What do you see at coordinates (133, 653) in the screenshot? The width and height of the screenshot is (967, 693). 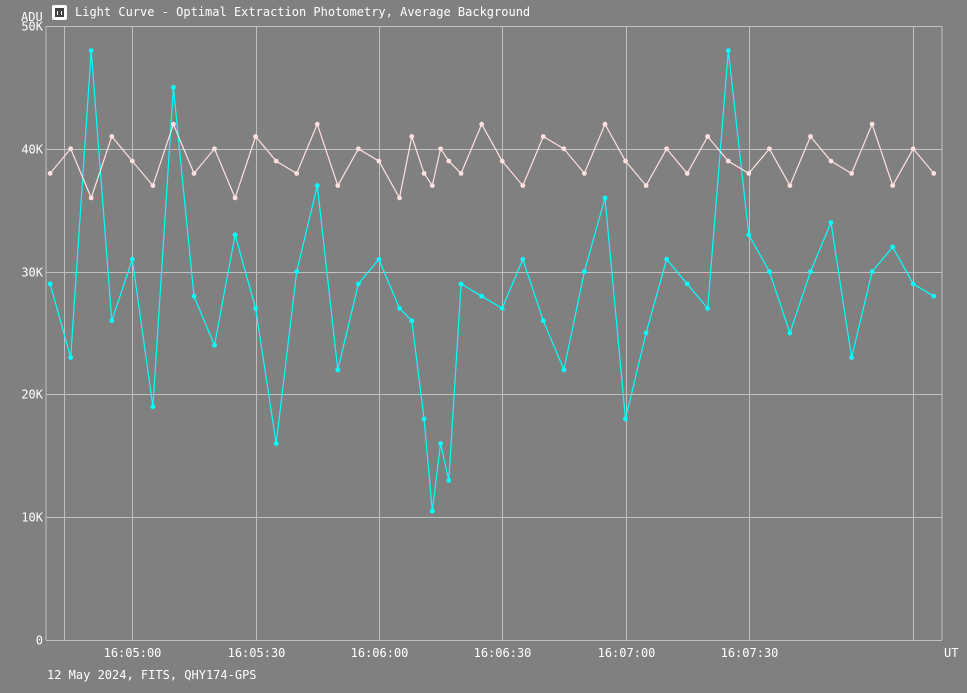 I see `x-tick-label: 16:05:00` at bounding box center [133, 653].